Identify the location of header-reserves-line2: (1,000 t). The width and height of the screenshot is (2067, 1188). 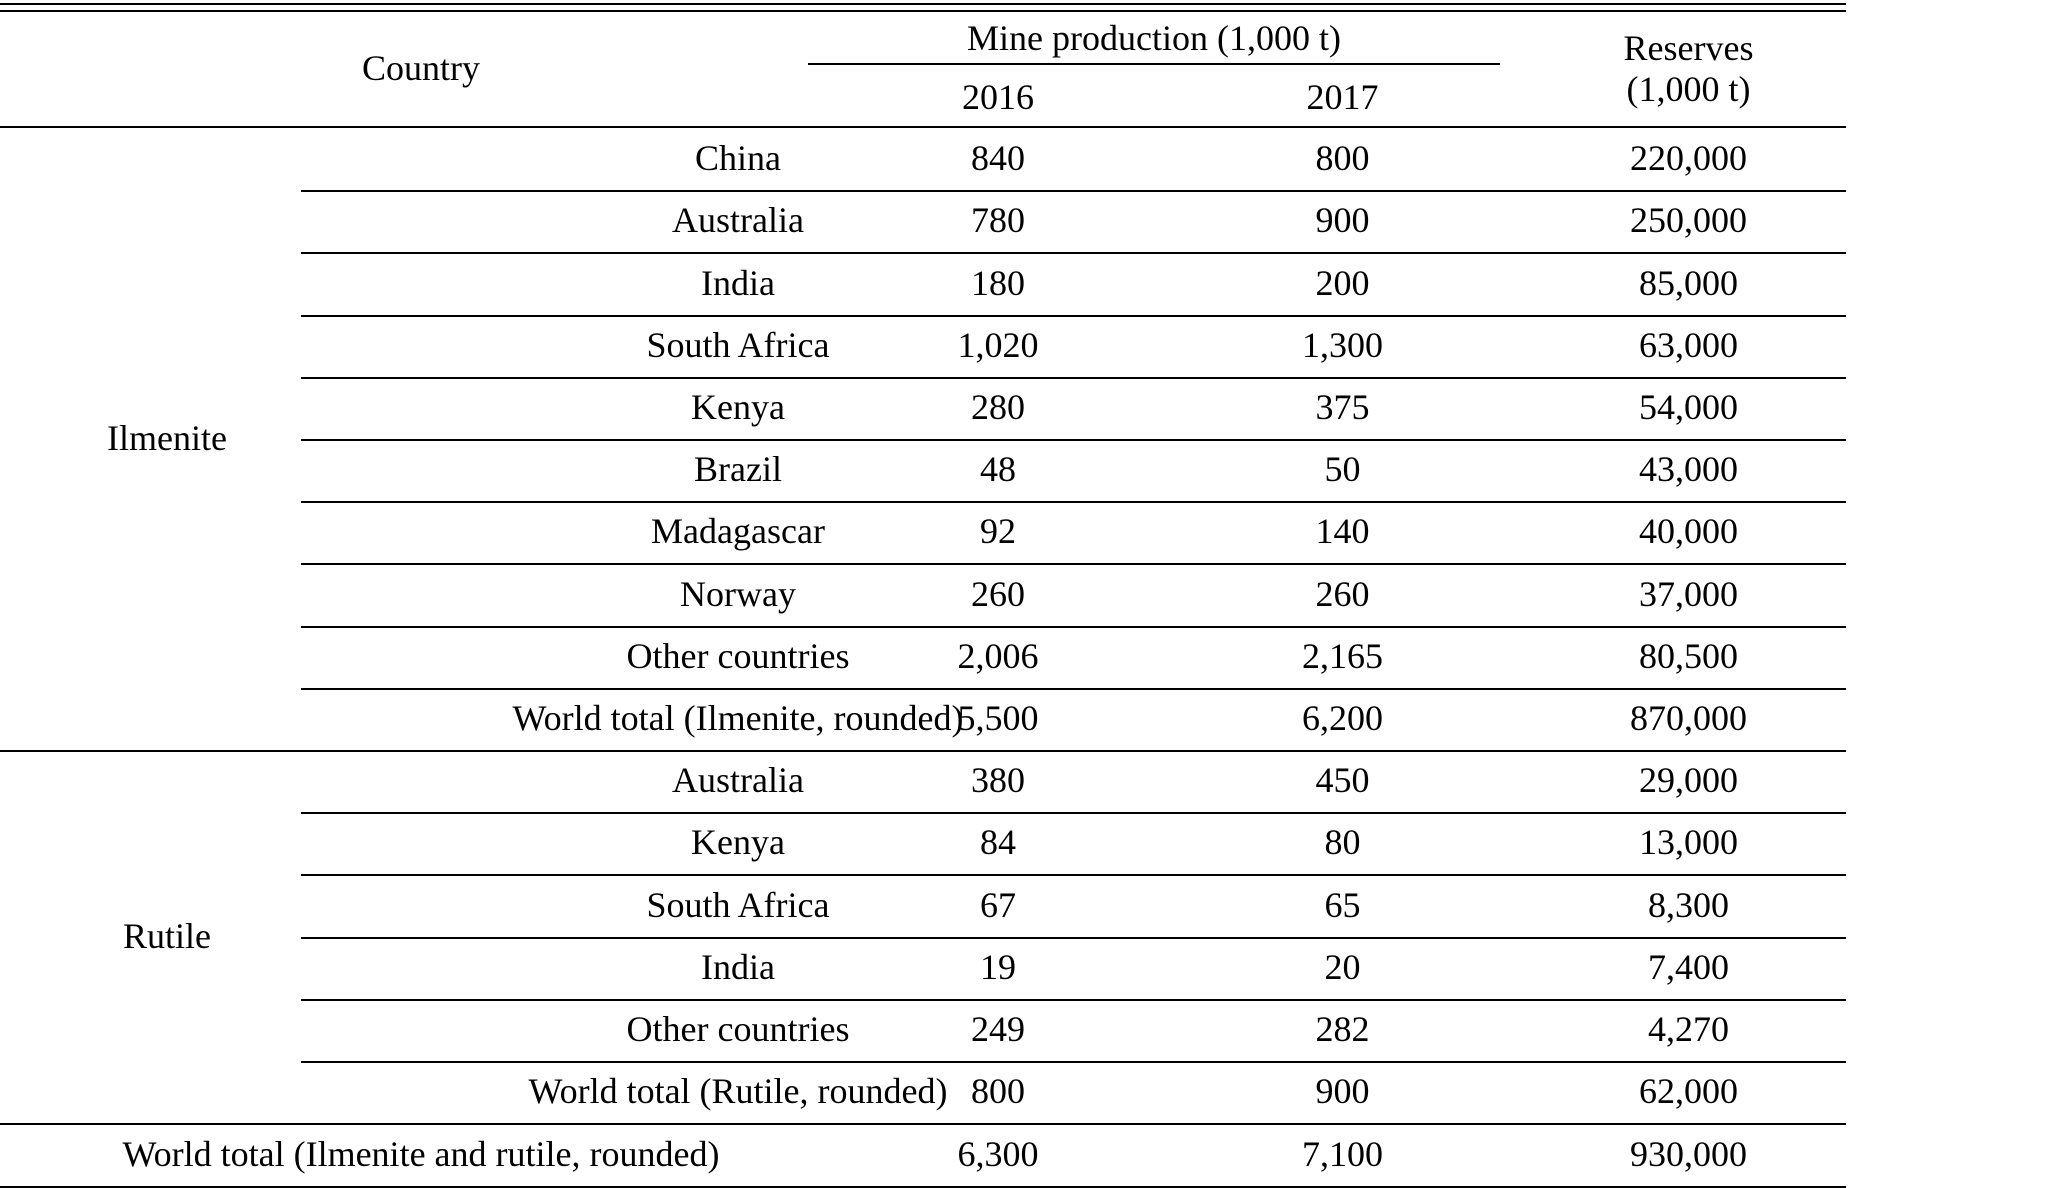
(1688, 89).